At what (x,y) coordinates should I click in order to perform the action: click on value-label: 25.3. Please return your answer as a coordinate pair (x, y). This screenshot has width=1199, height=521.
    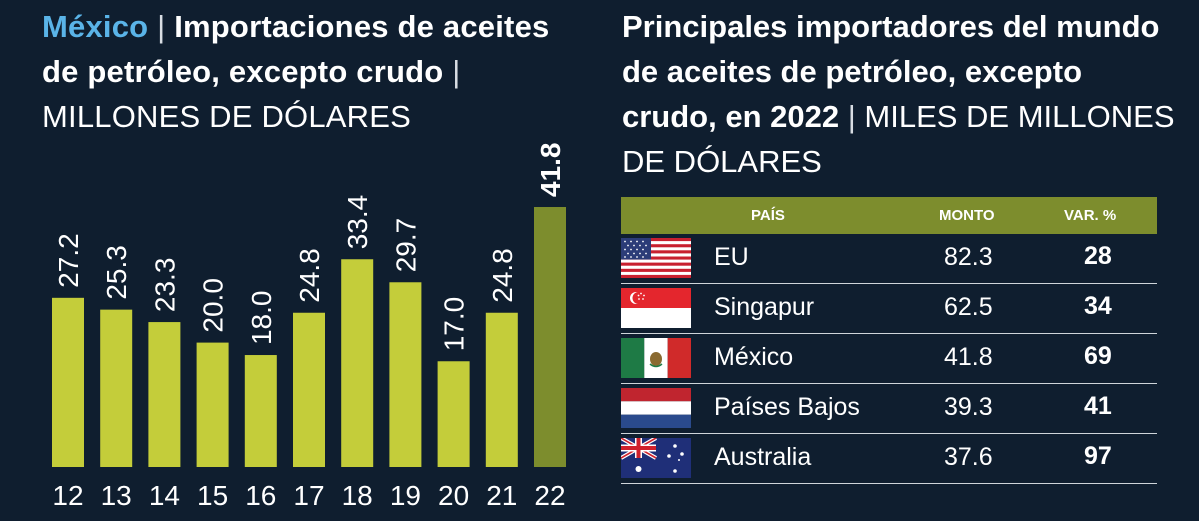
    Looking at the image, I should click on (116, 272).